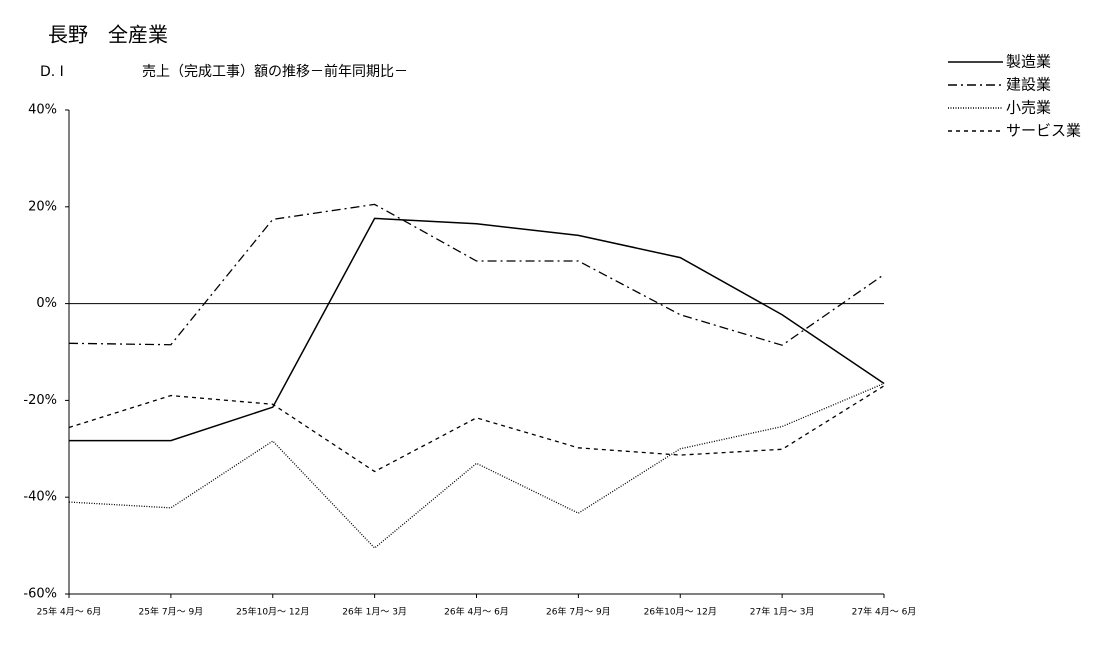 This screenshot has width=1100, height=646. Describe the element at coordinates (476, 429) in the screenshot. I see `series-line` at that location.